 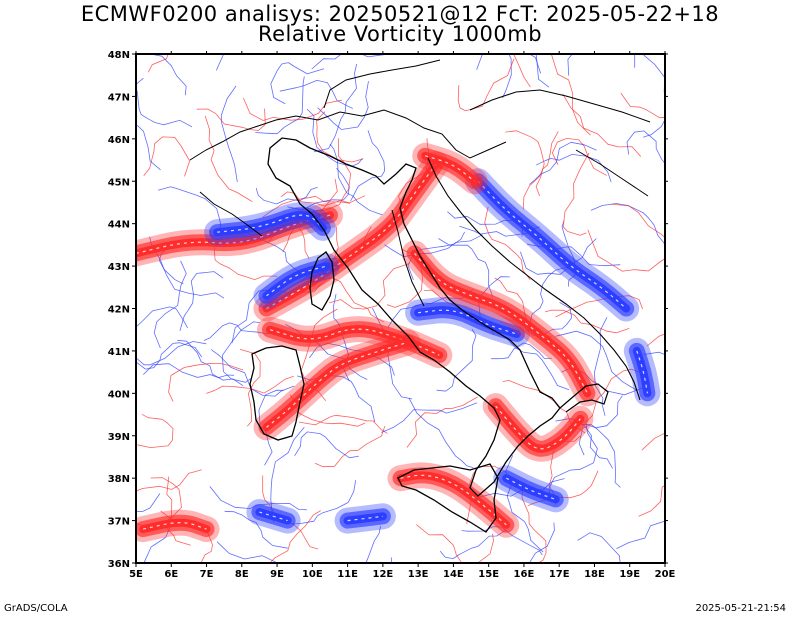 I want to click on y-tick-label: 43N, so click(x=119, y=267).